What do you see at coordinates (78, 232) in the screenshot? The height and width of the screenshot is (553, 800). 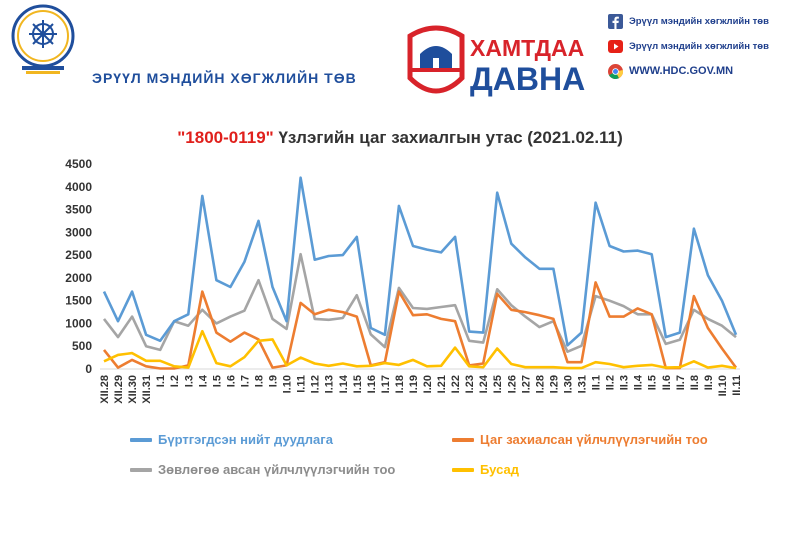 I see `y-tick-label: 3000` at bounding box center [78, 232].